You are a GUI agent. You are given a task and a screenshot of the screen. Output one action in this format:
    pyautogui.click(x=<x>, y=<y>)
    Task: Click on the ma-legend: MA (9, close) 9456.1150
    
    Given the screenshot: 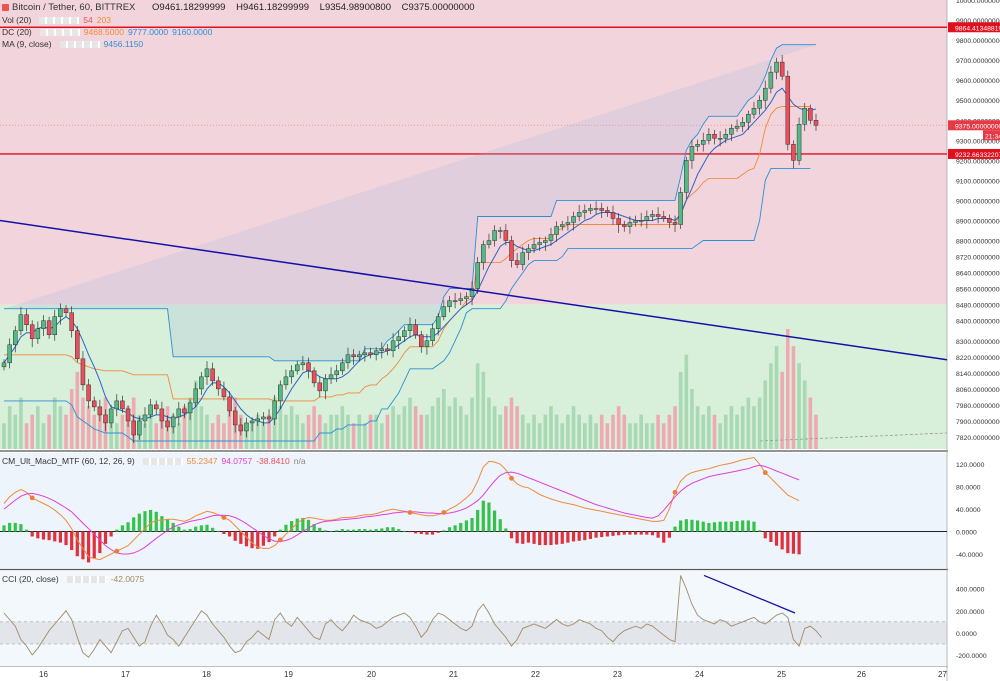 What is the action you would take?
    pyautogui.click(x=74, y=44)
    